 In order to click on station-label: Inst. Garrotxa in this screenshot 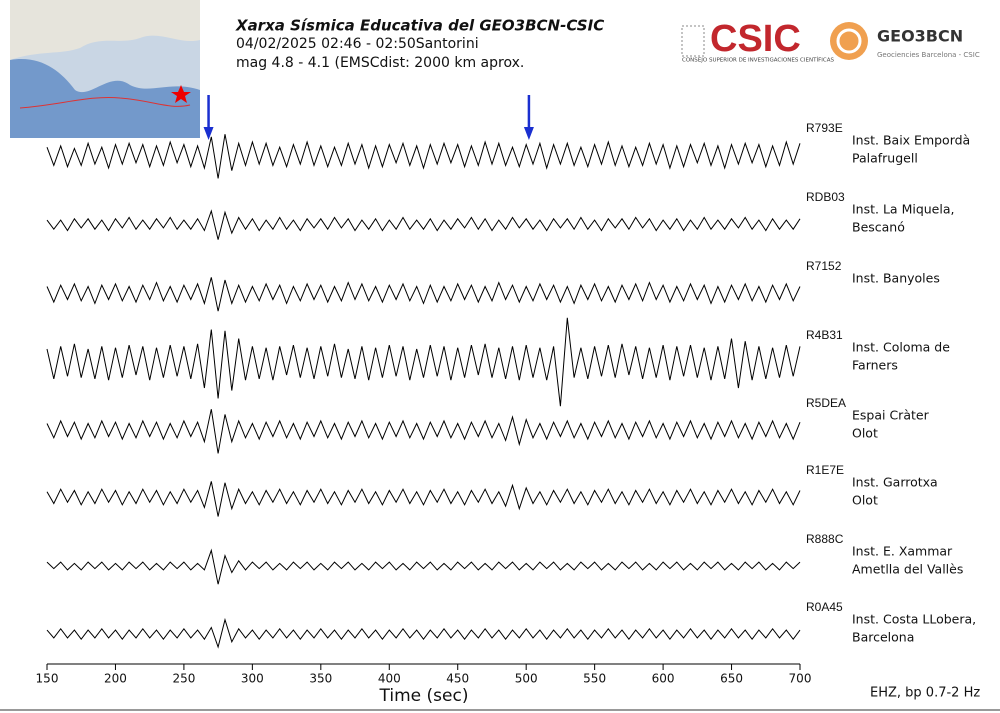, I will do `click(895, 482)`.